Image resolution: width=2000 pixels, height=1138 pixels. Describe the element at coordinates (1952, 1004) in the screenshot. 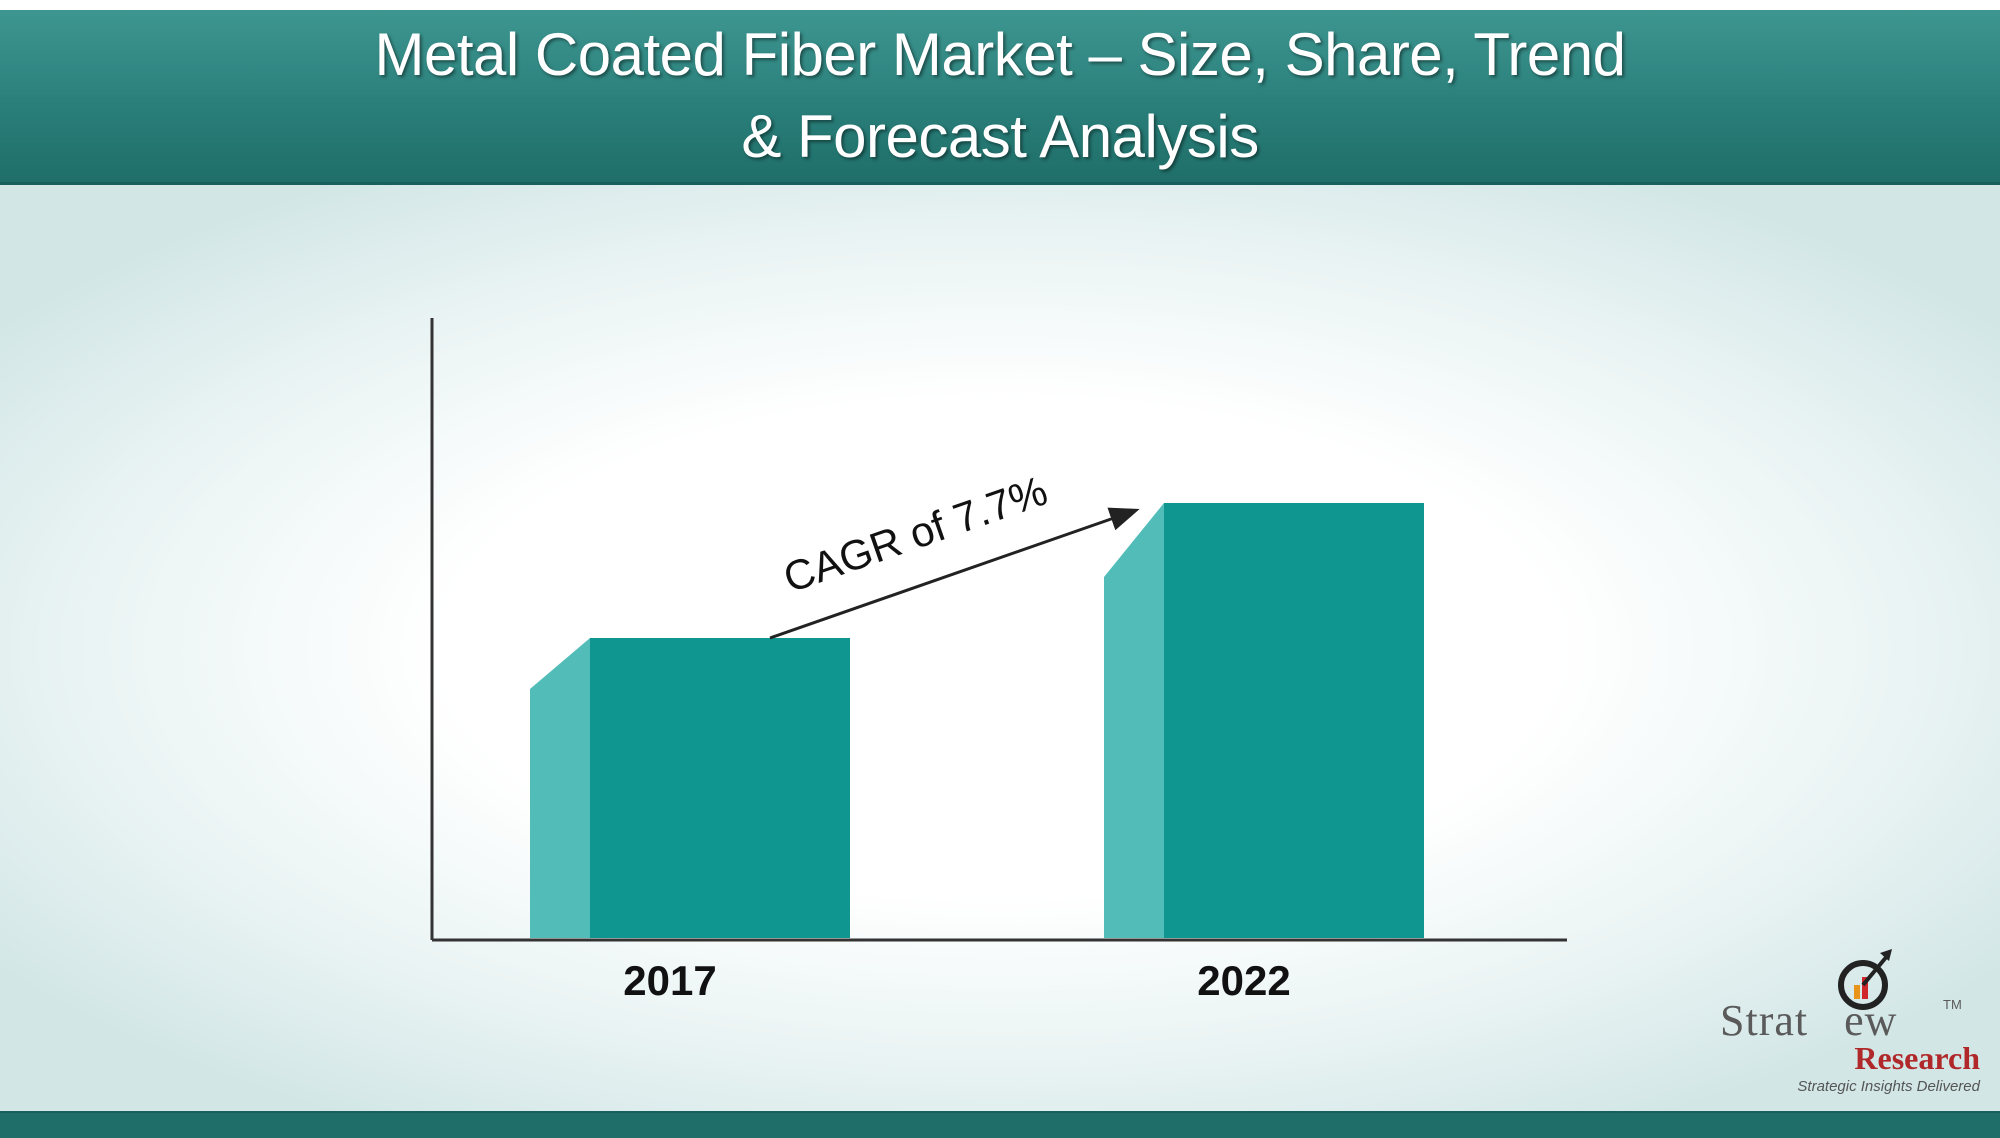

I see `logo-trademark: TM` at that location.